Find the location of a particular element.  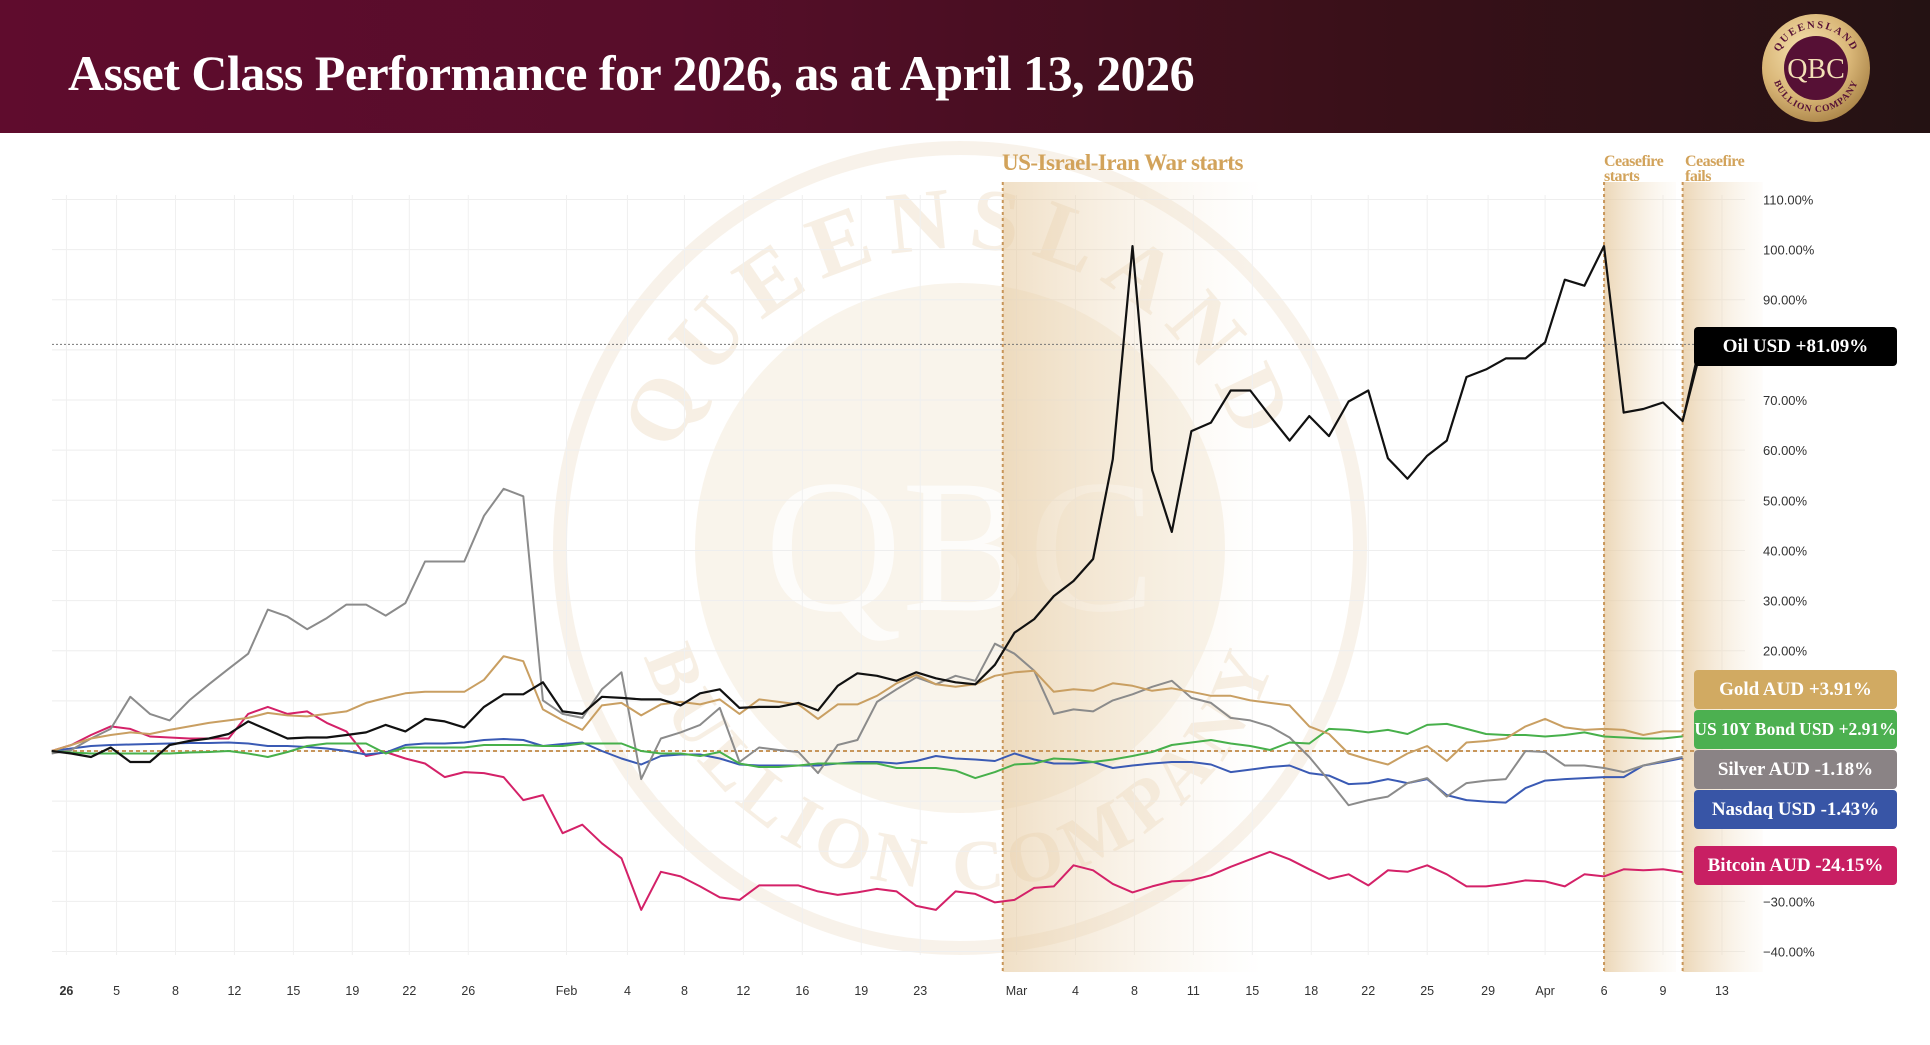

x-tick-label: 13 is located at coordinates (1722, 991).